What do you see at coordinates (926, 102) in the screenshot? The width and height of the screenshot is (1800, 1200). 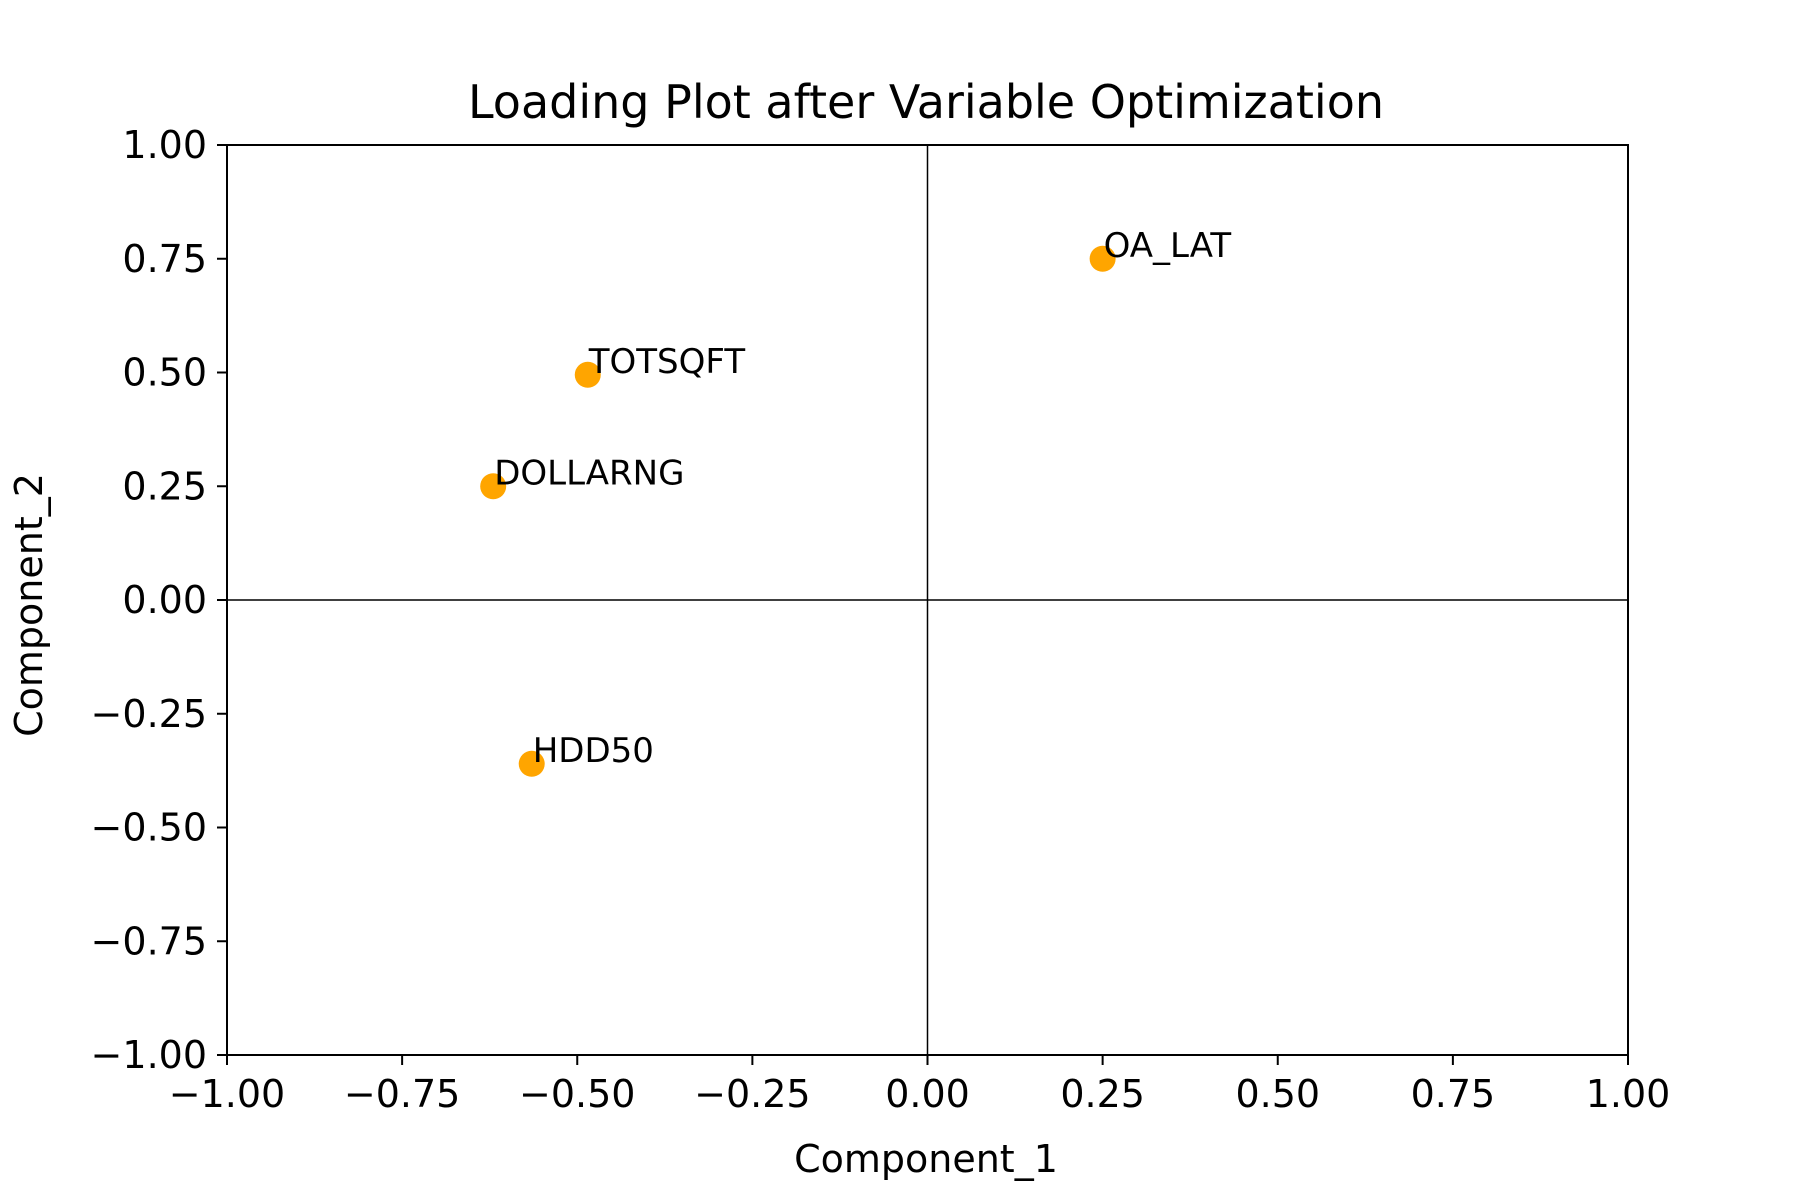 I see `chart-title: Loading Plot after Variable Optimization` at bounding box center [926, 102].